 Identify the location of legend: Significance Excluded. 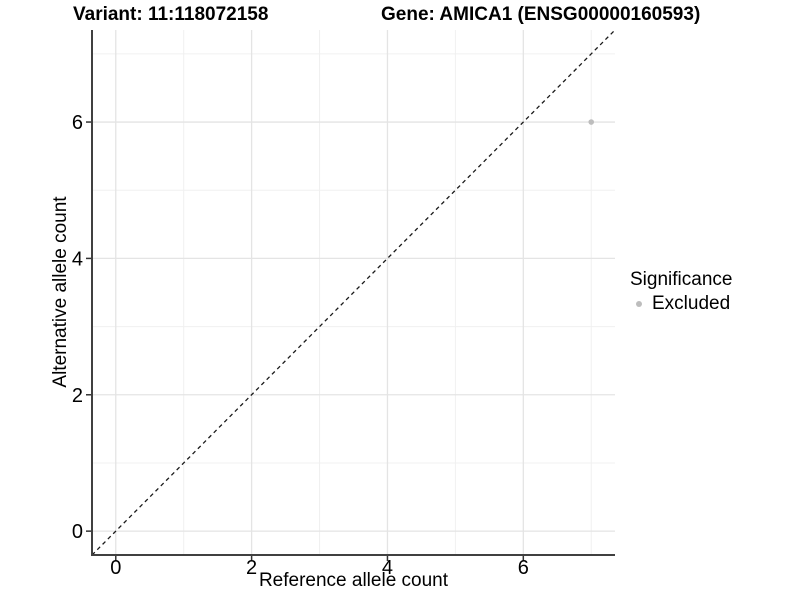
(712, 292).